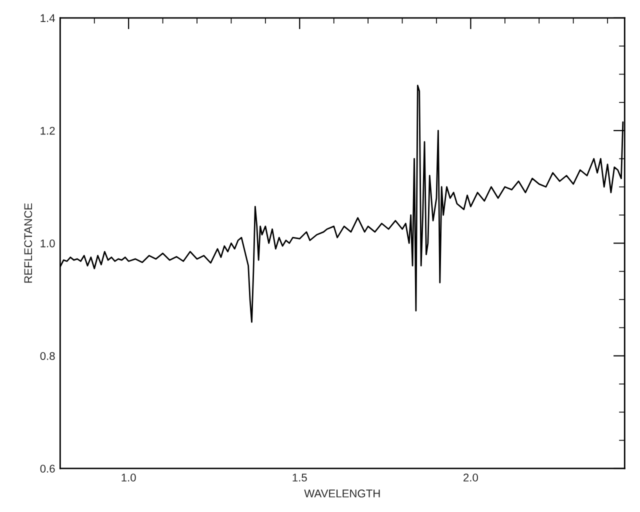 The width and height of the screenshot is (640, 512). I want to click on y-axis-title: REFLECTANCE, so click(28, 243).